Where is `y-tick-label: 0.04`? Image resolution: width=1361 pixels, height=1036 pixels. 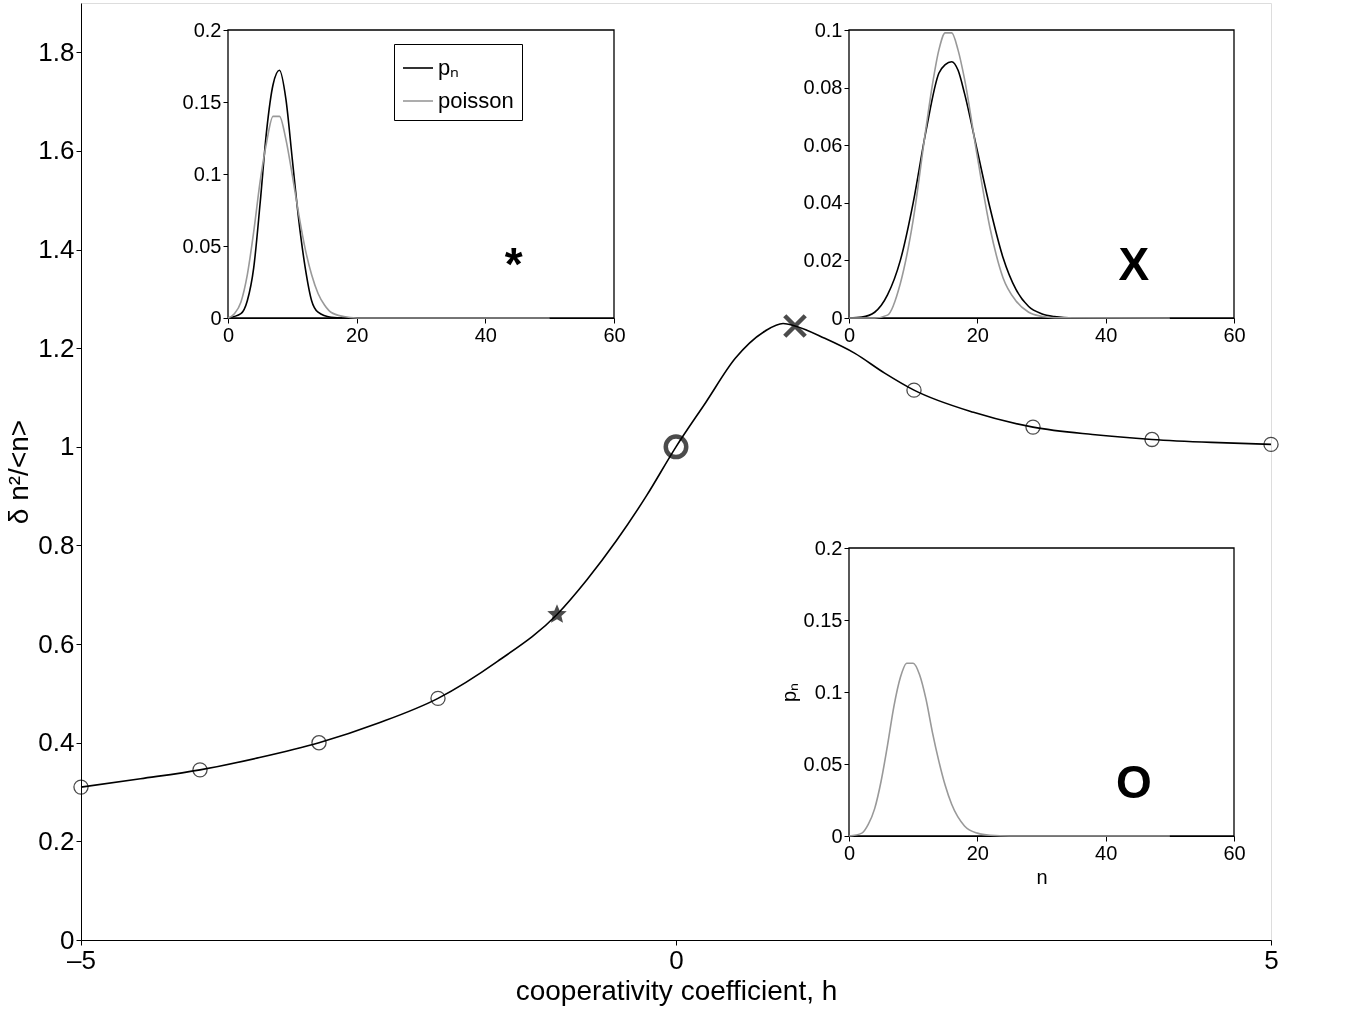
y-tick-label: 0.04 is located at coordinates (823, 202).